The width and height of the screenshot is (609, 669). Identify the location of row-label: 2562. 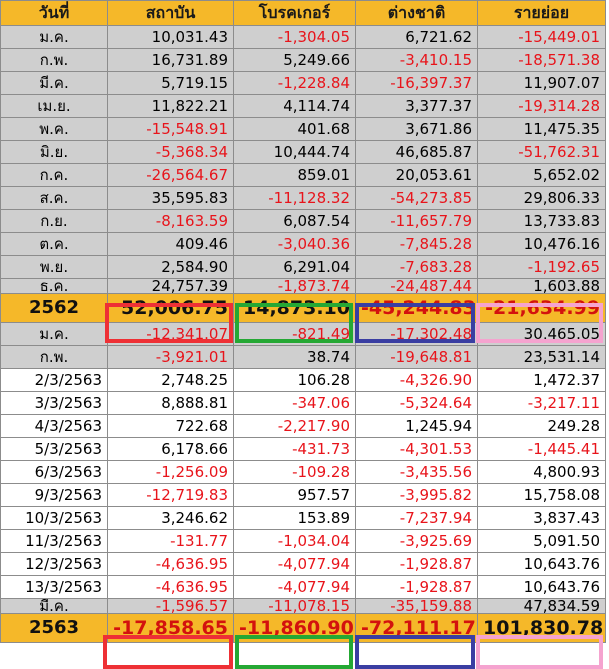
(54, 308).